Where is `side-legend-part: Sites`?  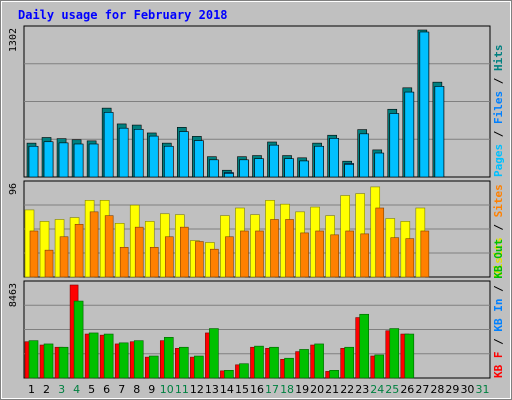
side-legend-part: Sites is located at coordinates (498, 200).